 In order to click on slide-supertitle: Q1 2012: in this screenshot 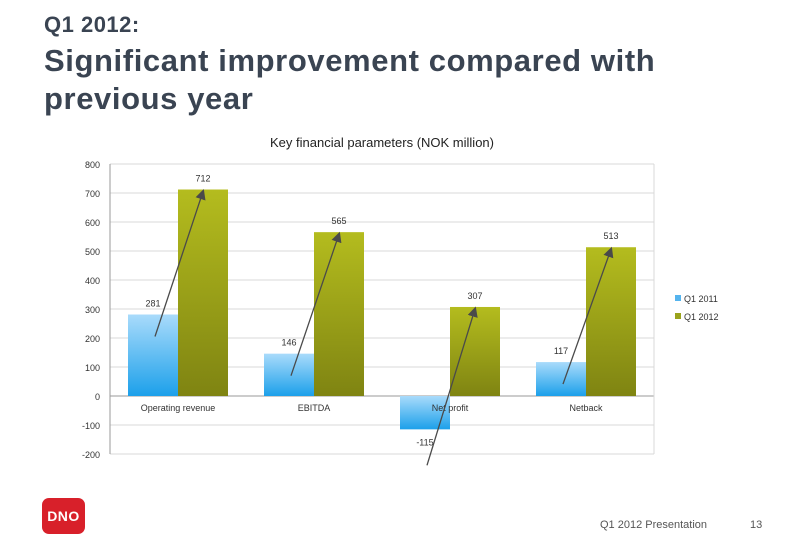, I will do `click(92, 24)`.